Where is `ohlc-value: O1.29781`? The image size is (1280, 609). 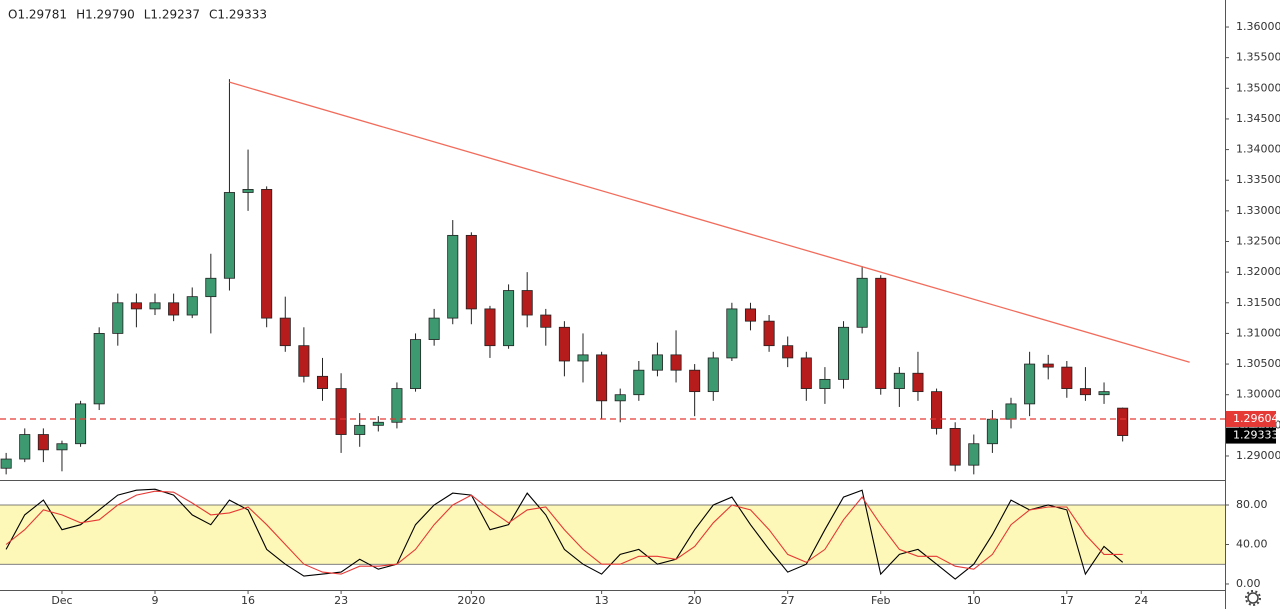
ohlc-value: O1.29781 is located at coordinates (37, 15).